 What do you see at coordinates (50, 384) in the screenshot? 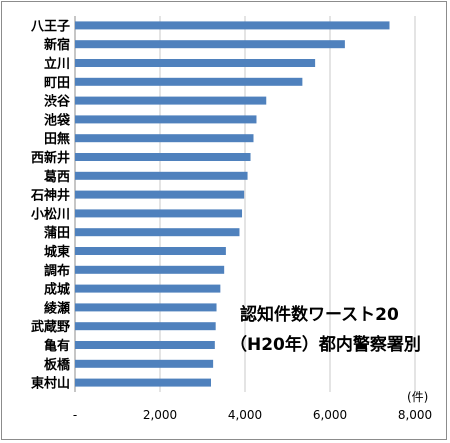
I see `category-label: 東村山` at bounding box center [50, 384].